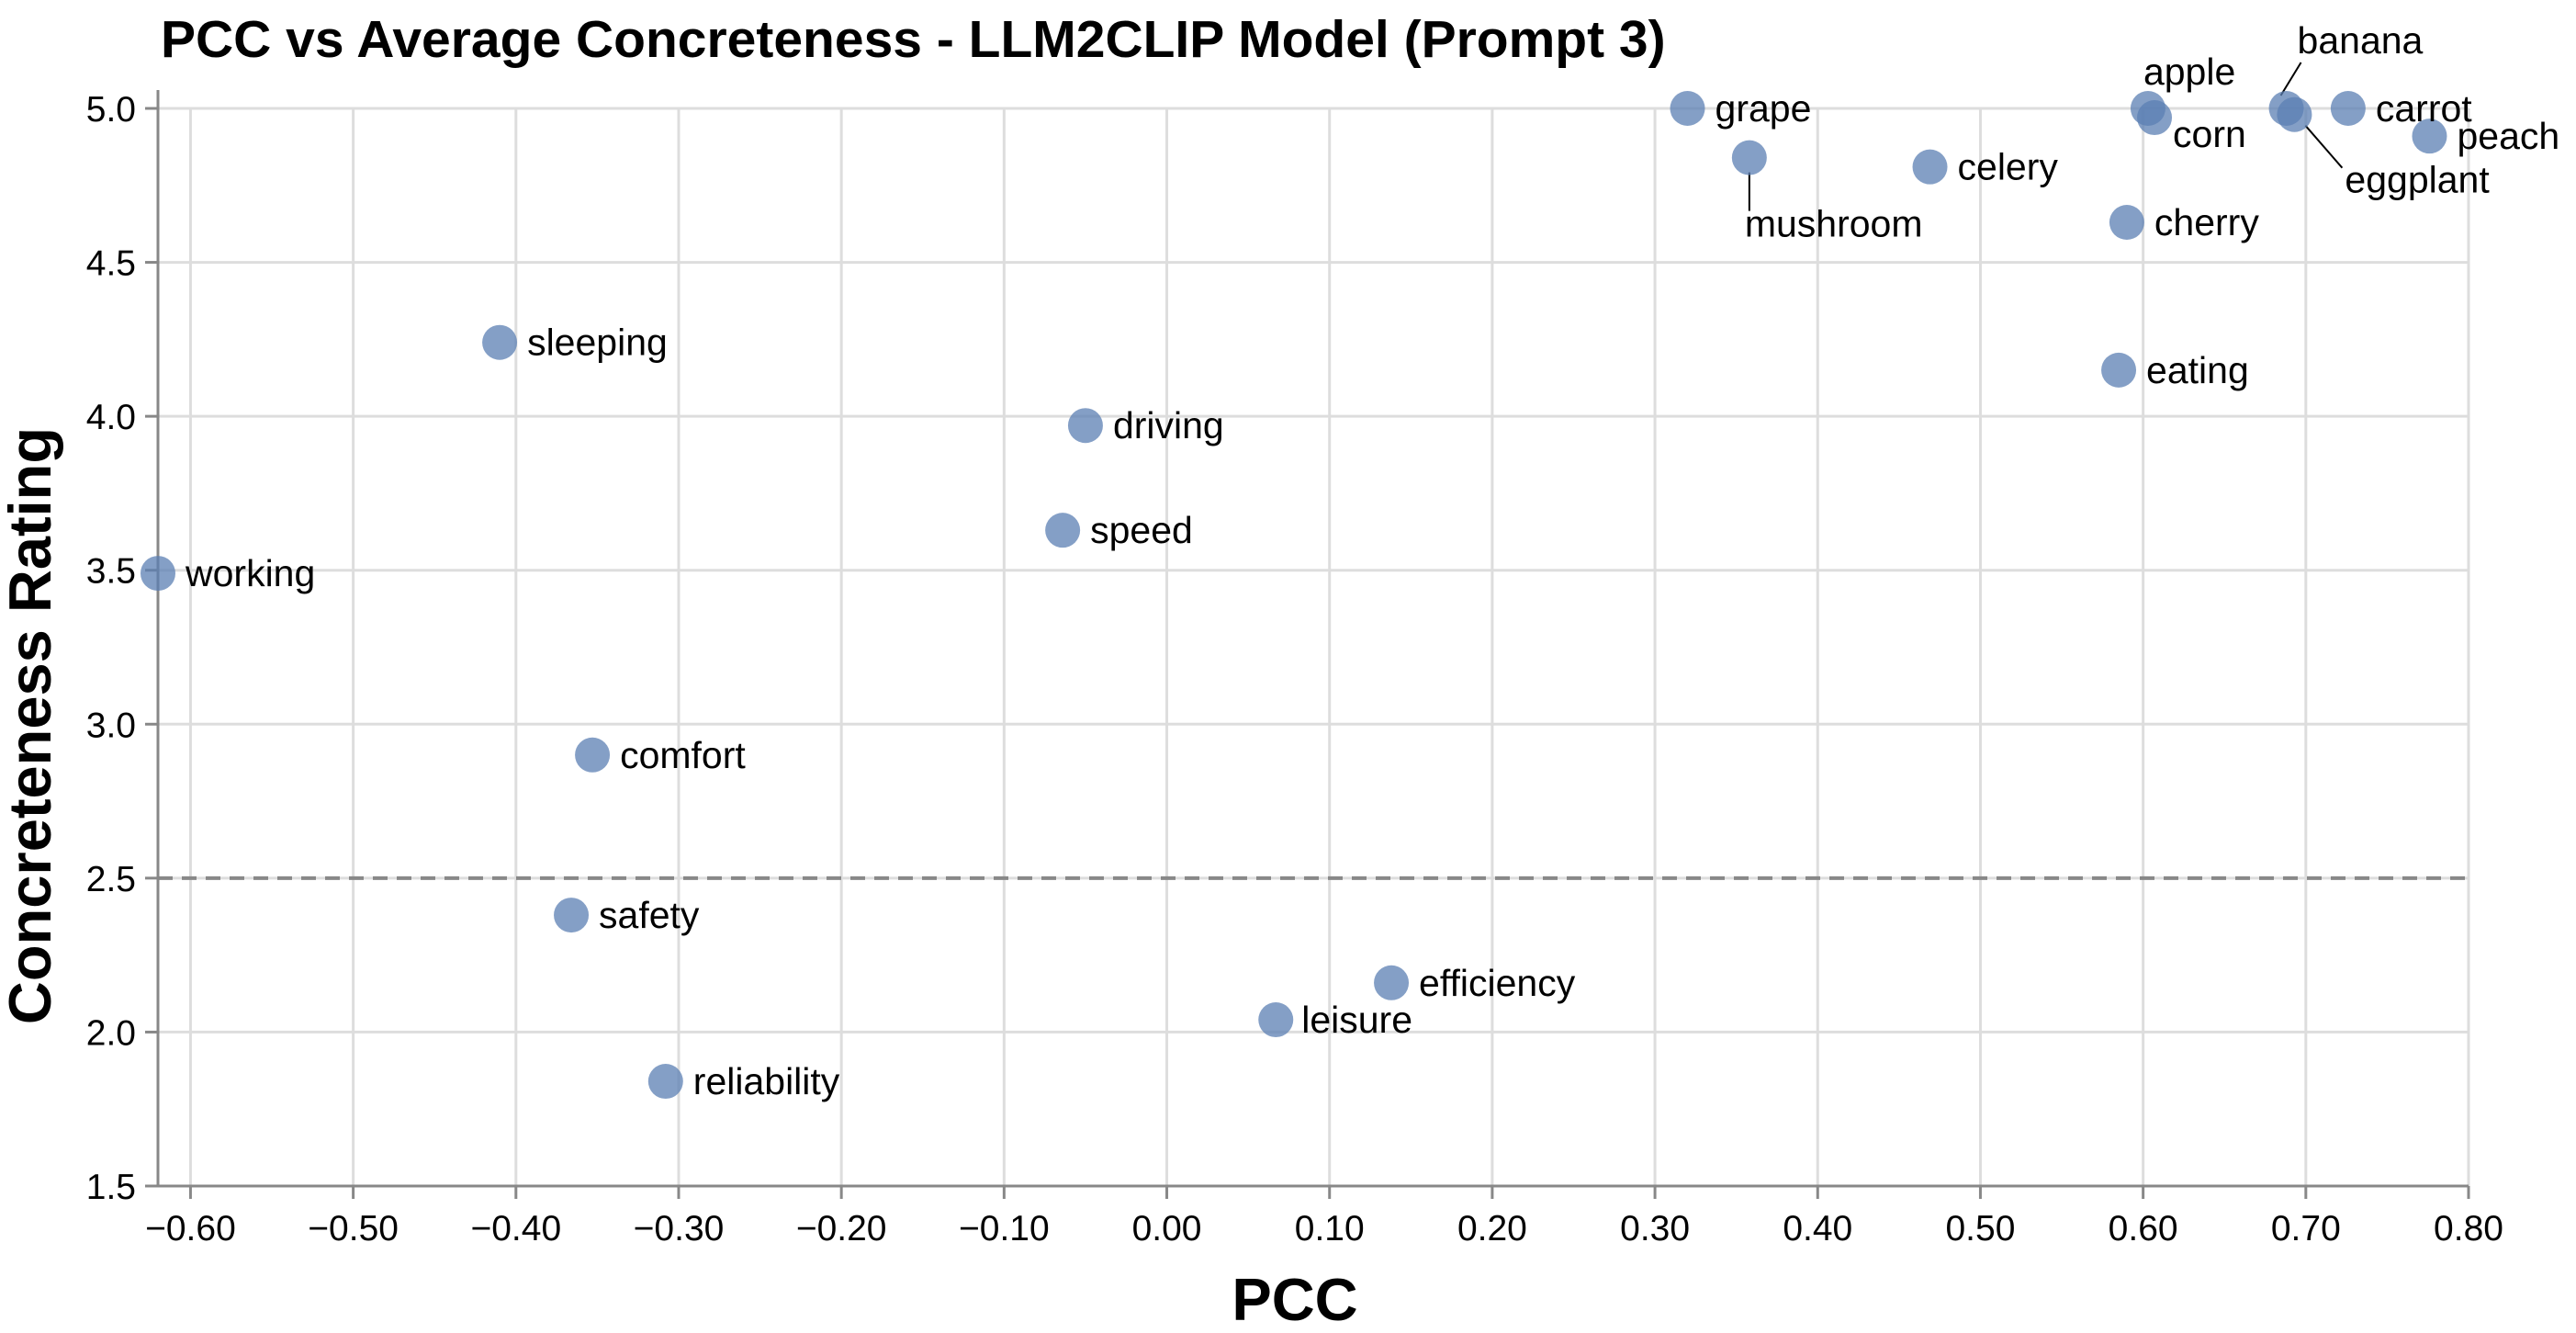 Image resolution: width=2576 pixels, height=1333 pixels. I want to click on y-tick-label: 1.5, so click(111, 1187).